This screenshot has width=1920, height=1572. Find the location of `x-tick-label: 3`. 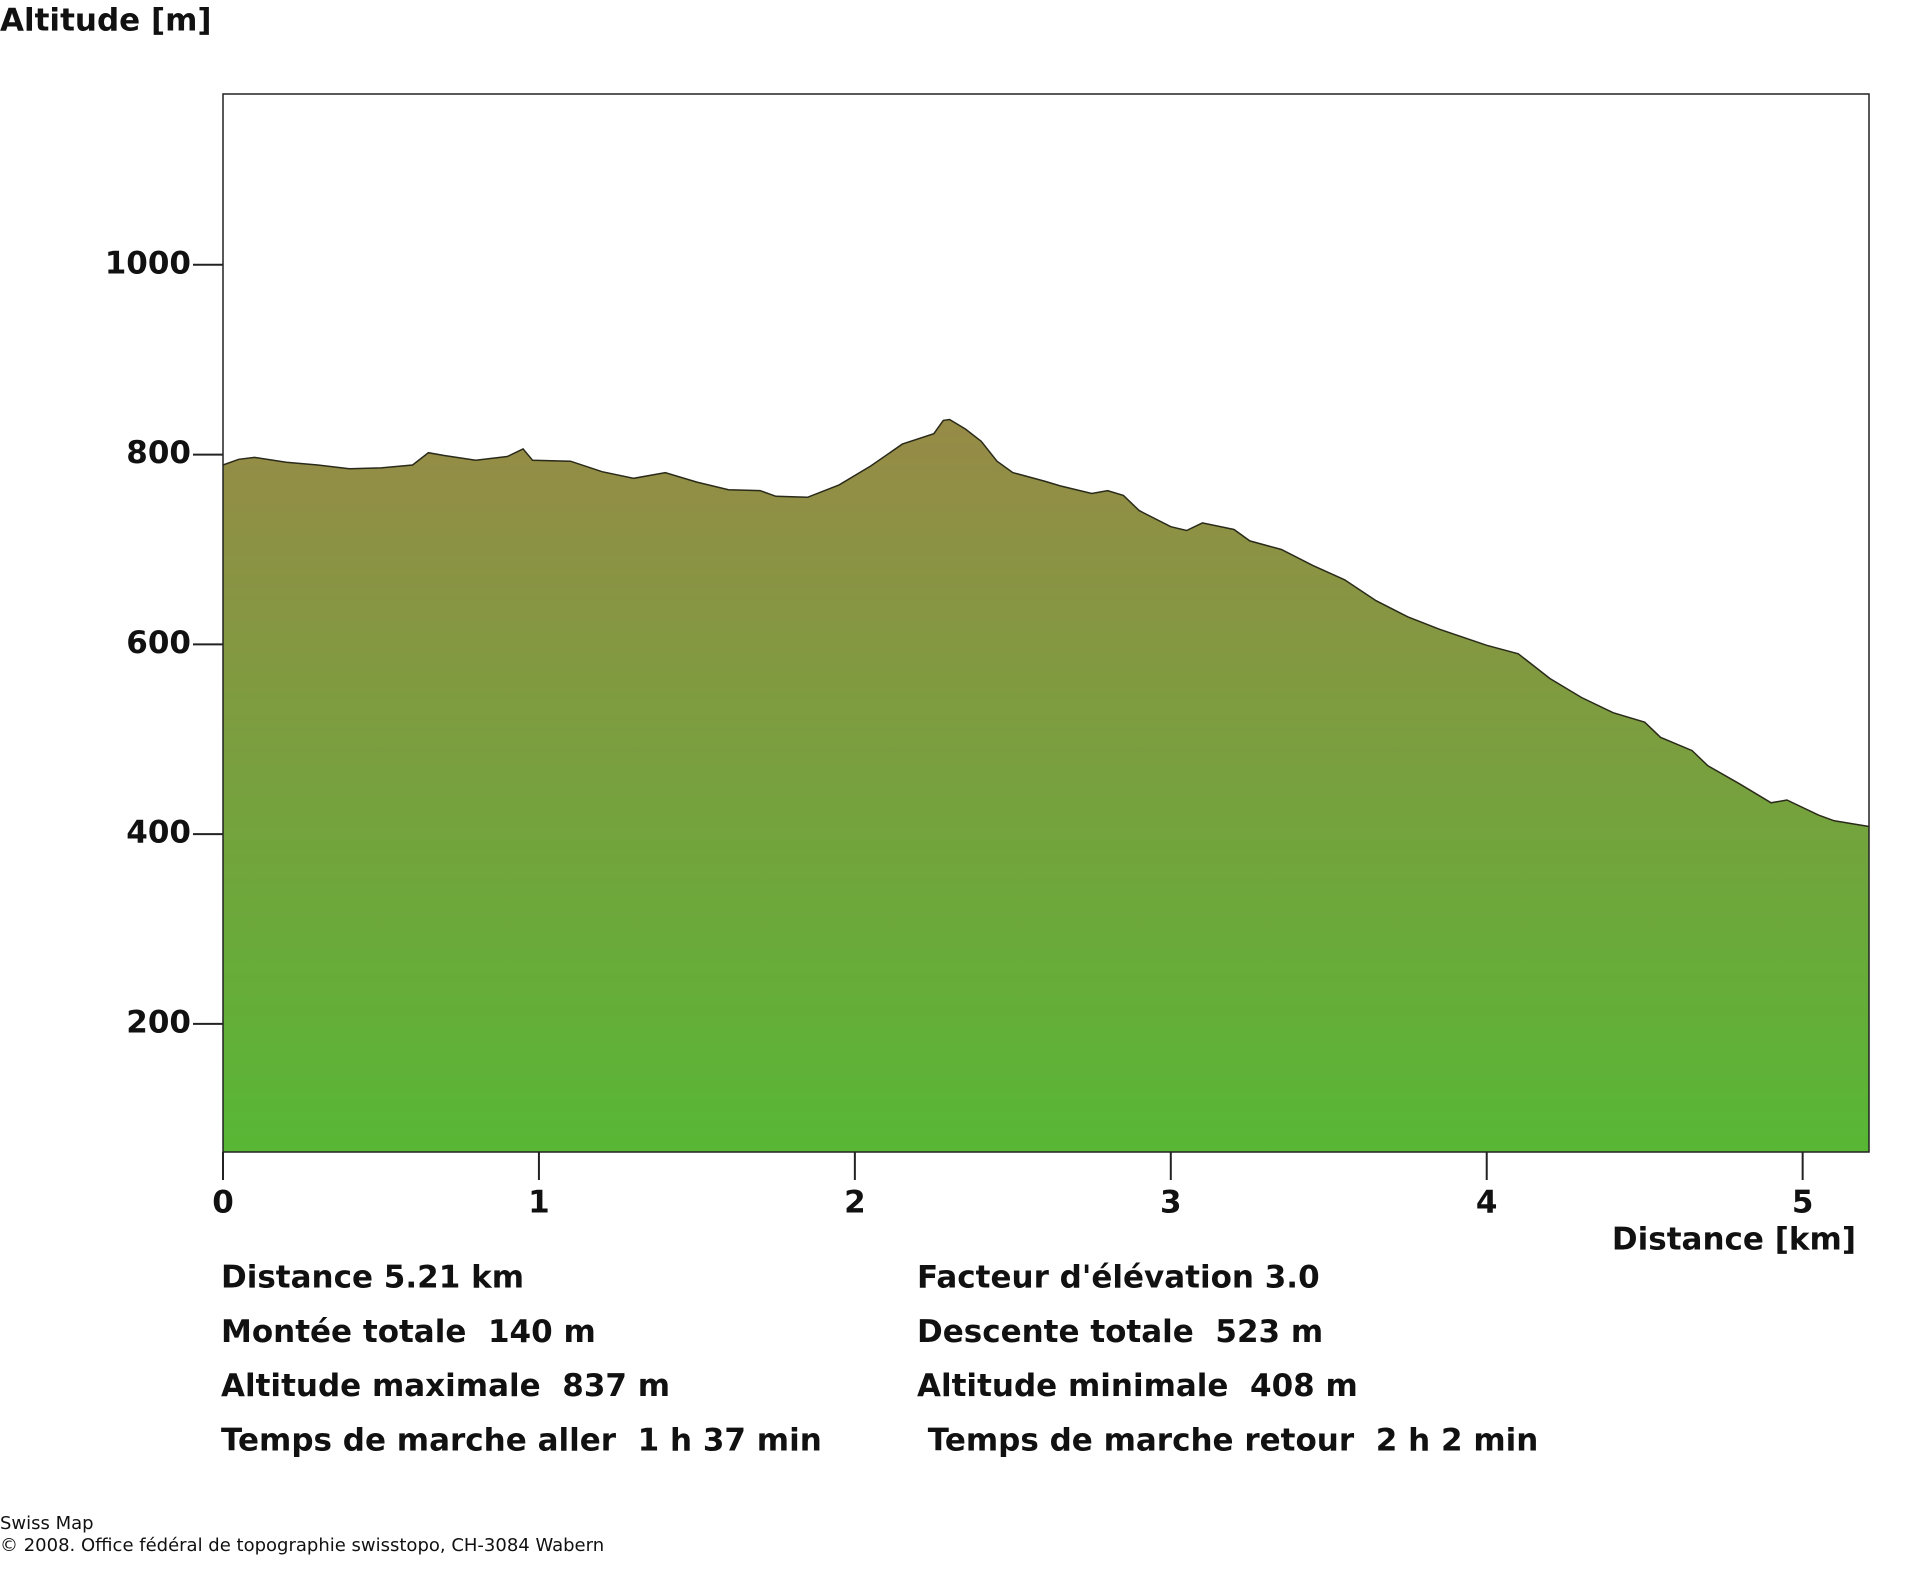

x-tick-label: 3 is located at coordinates (1171, 1203).